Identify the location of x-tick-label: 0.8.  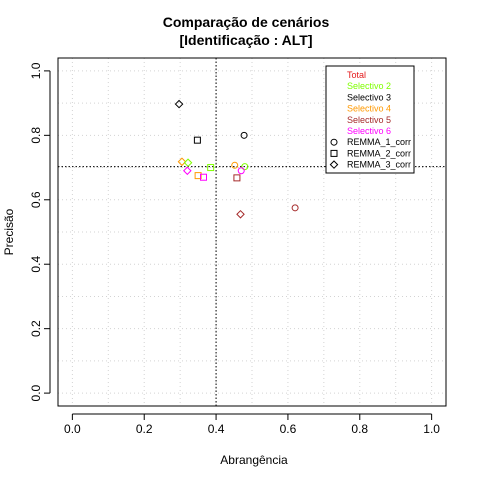
(359, 429).